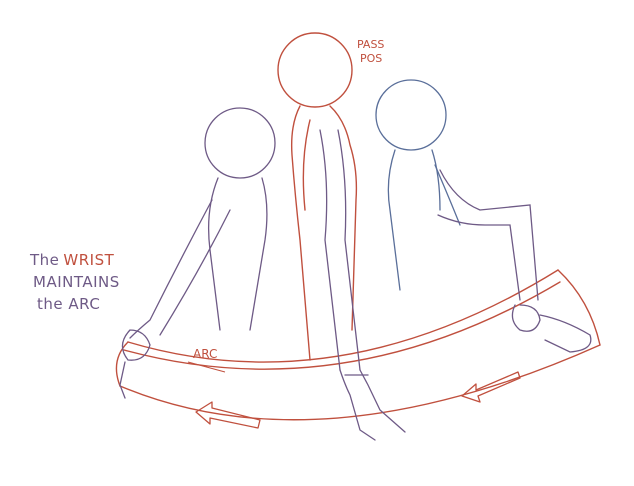 Image resolution: width=634 pixels, height=486 pixels. Describe the element at coordinates (394, 220) in the screenshot. I see `figure-right-back` at that location.